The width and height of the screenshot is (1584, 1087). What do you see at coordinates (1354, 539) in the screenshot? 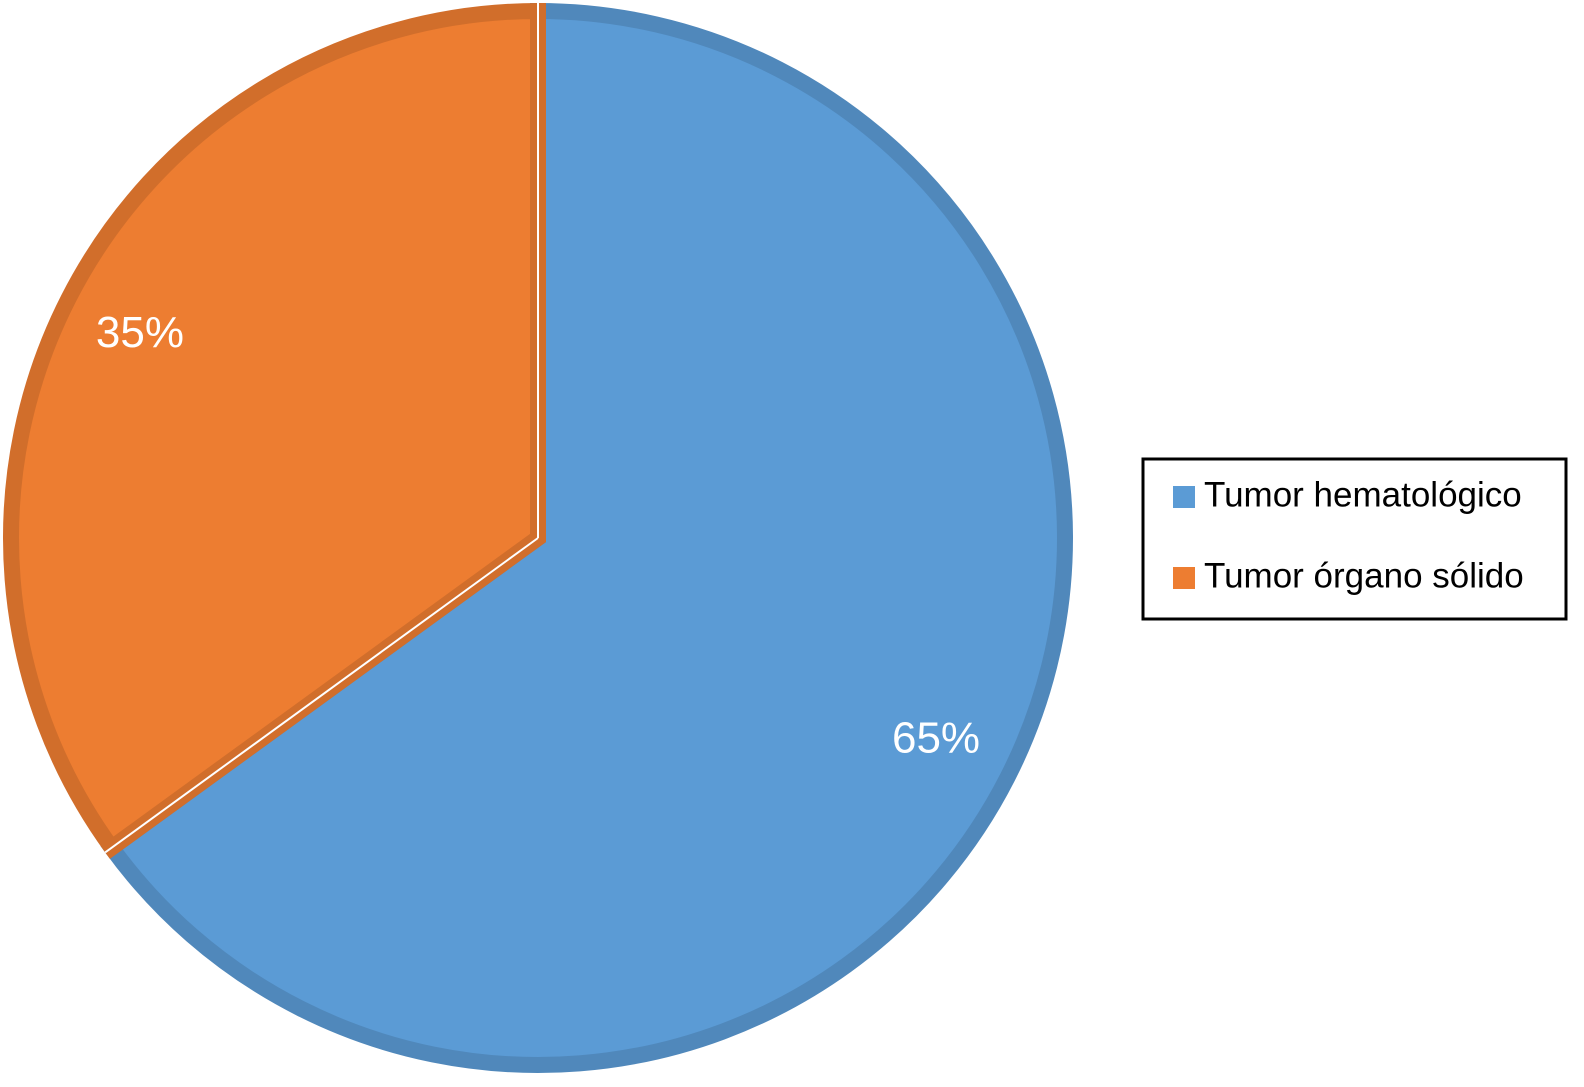
I see `legend-box` at bounding box center [1354, 539].